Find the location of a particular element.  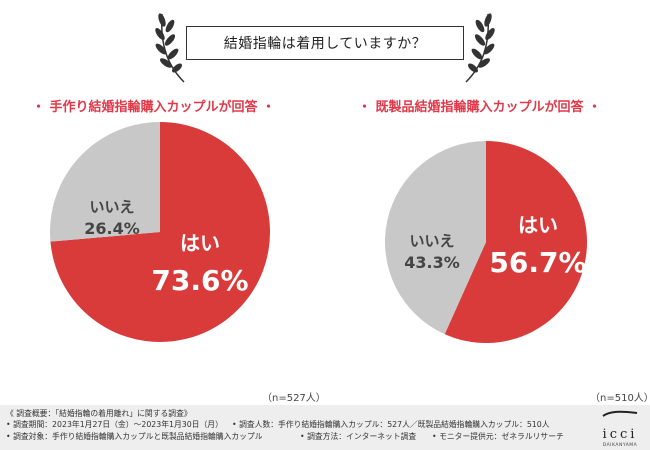

title-box: 結婚指輪は着用していますか？ is located at coordinates (325, 43).